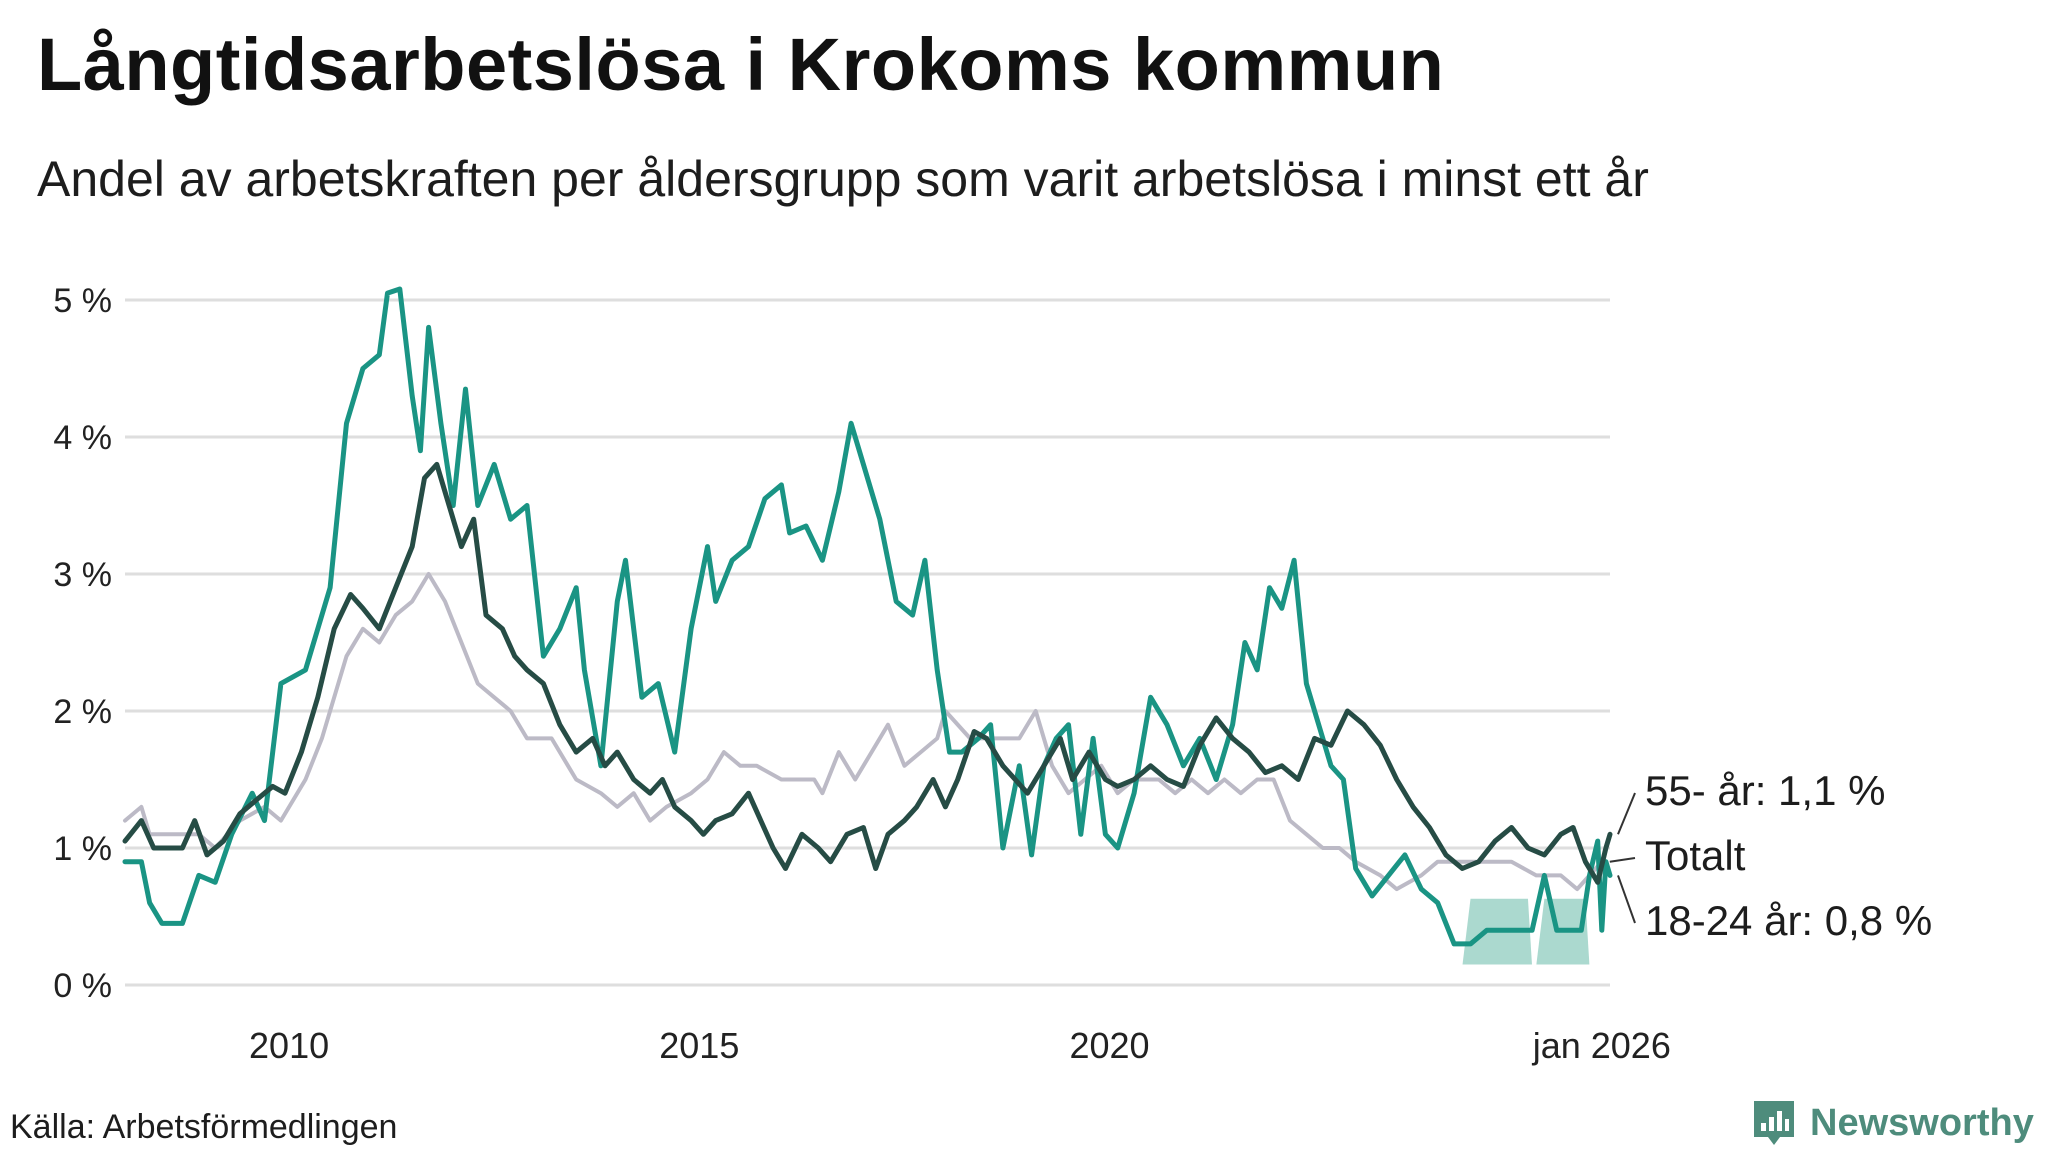  Describe the element at coordinates (82, 643) in the screenshot. I see `y-axis-ticks: 0 % 1 % 2 % 3 % 4 % 5 %` at that location.